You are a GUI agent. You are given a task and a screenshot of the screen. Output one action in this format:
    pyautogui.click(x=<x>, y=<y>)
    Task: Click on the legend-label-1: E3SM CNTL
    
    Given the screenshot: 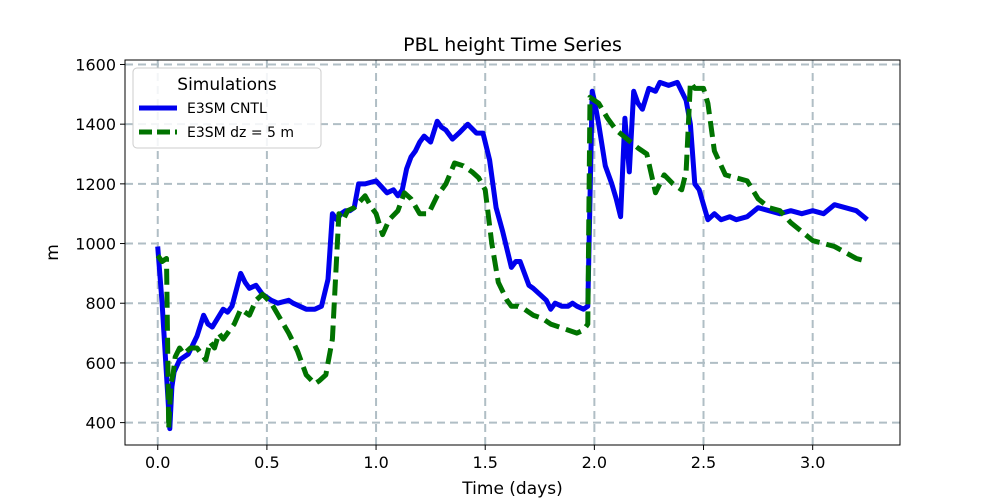 What is the action you would take?
    pyautogui.click(x=227, y=109)
    